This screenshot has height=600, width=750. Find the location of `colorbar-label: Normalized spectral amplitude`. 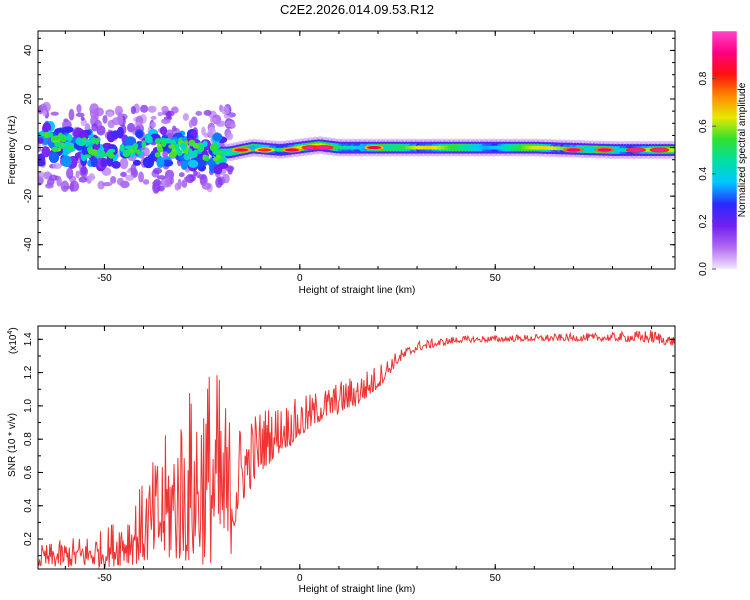

colorbar-label: Normalized spectral amplitude is located at coordinates (742, 149).